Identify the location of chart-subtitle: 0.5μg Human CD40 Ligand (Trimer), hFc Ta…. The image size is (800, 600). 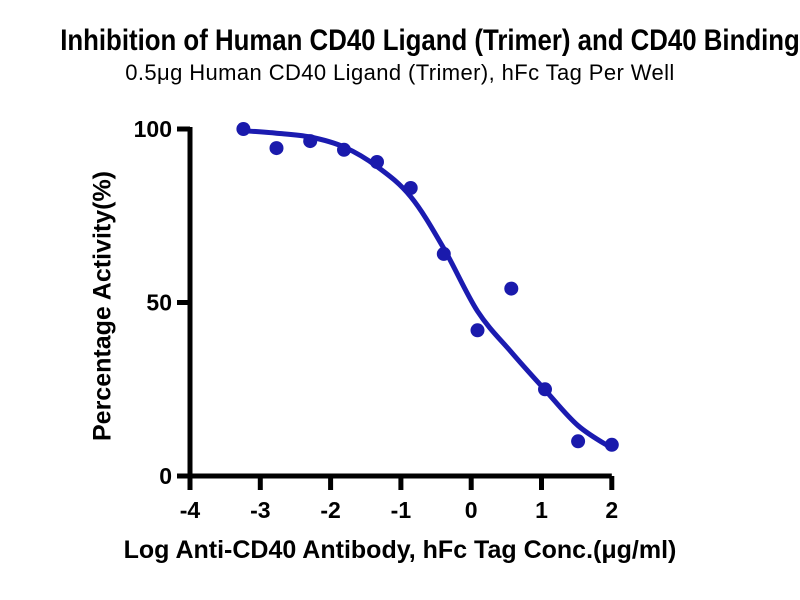
(400, 72).